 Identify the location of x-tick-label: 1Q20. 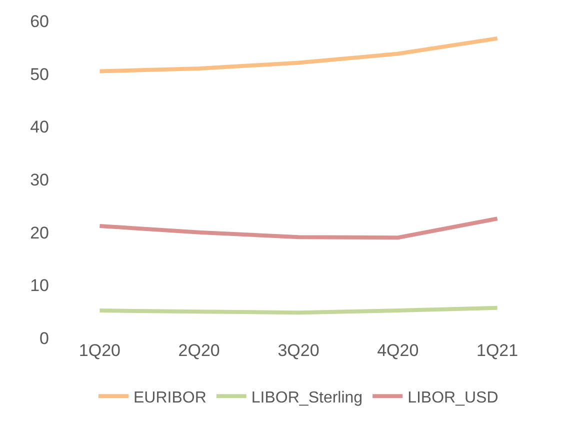
(99, 350).